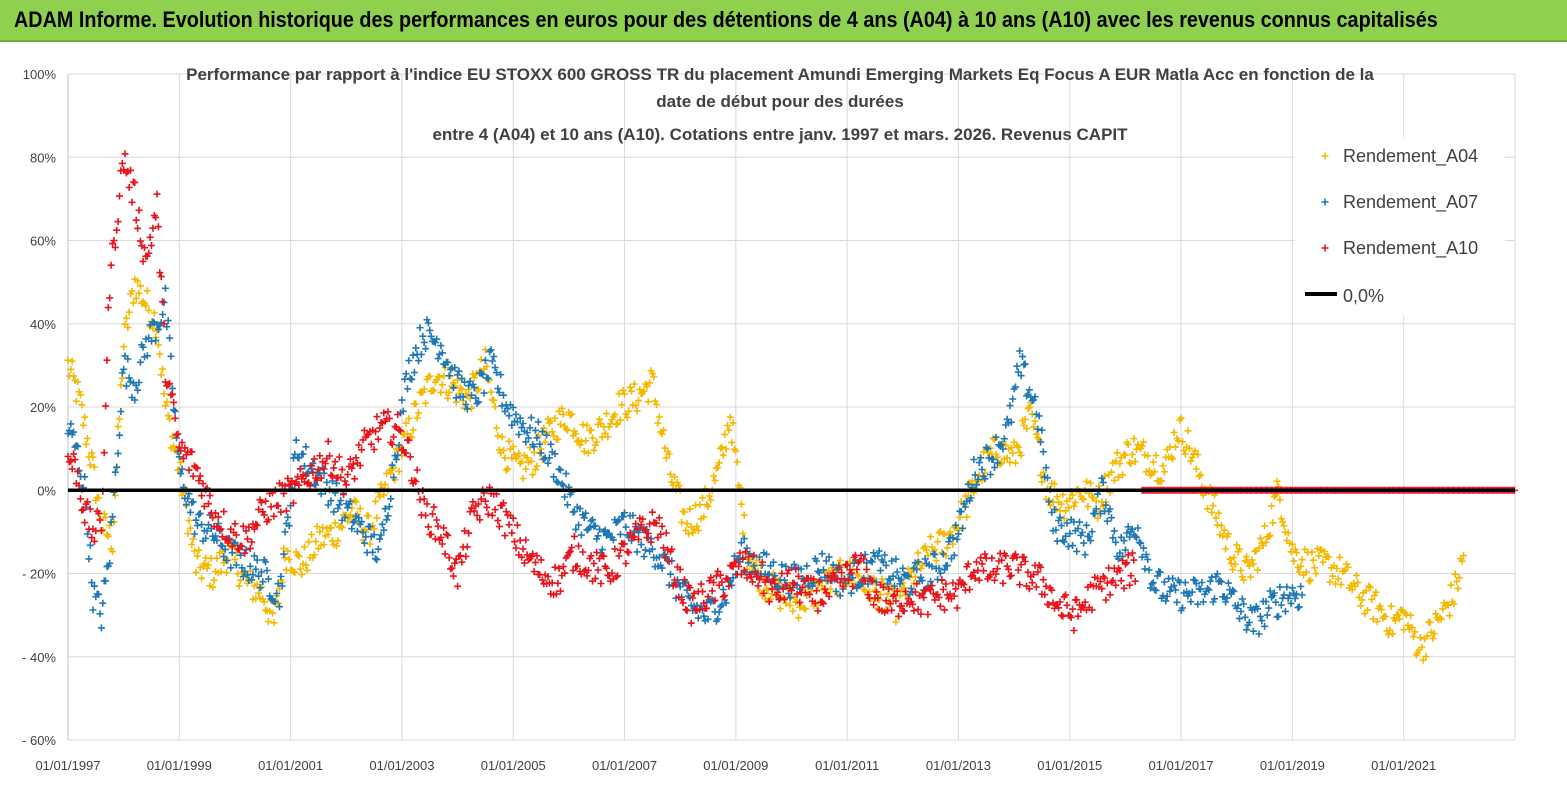  Describe the element at coordinates (46, 490) in the screenshot. I see `y-tick-label: 0%` at that location.